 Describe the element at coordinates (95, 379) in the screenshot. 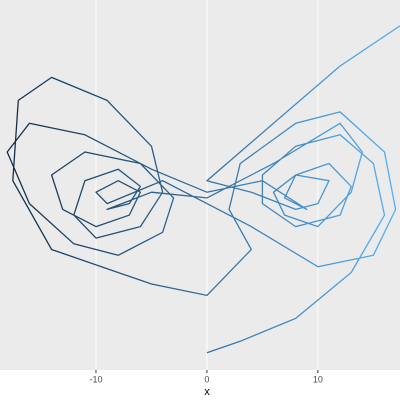

I see `x-tick-label: -10` at that location.